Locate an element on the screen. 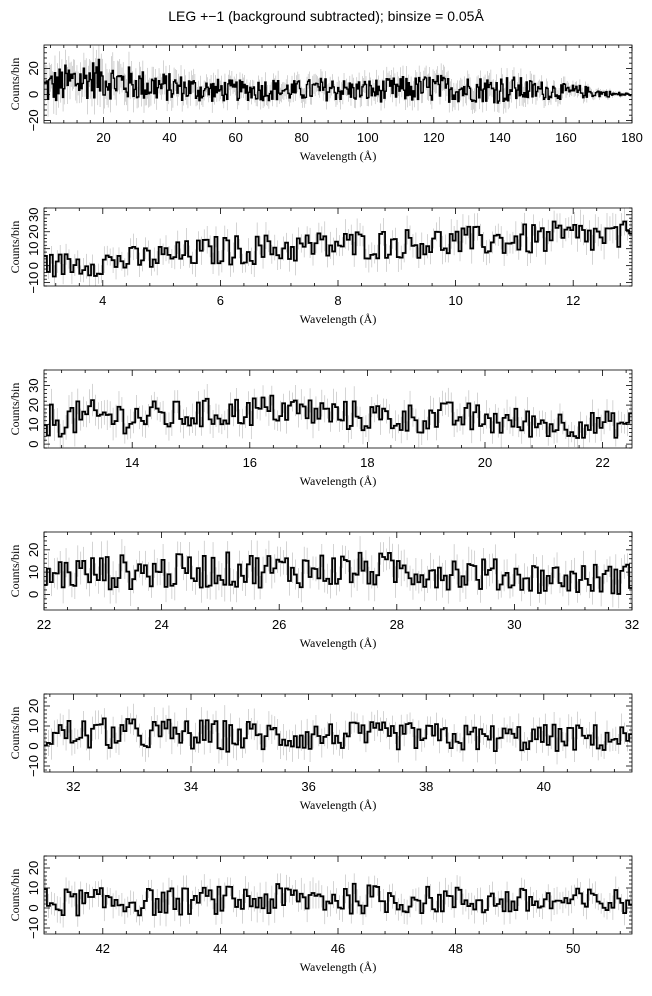  x-tick-label: 12 is located at coordinates (573, 300).